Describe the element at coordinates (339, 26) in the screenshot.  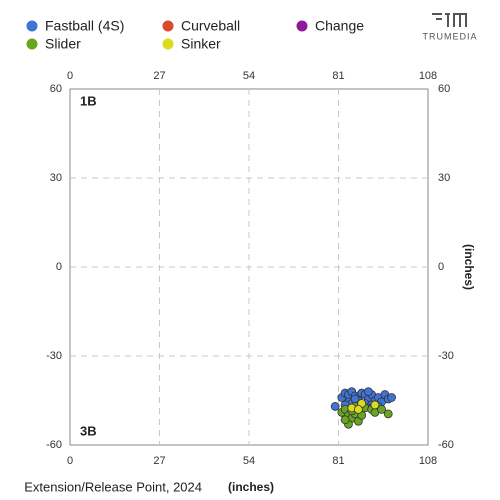
I see `legend-label: Change` at that location.